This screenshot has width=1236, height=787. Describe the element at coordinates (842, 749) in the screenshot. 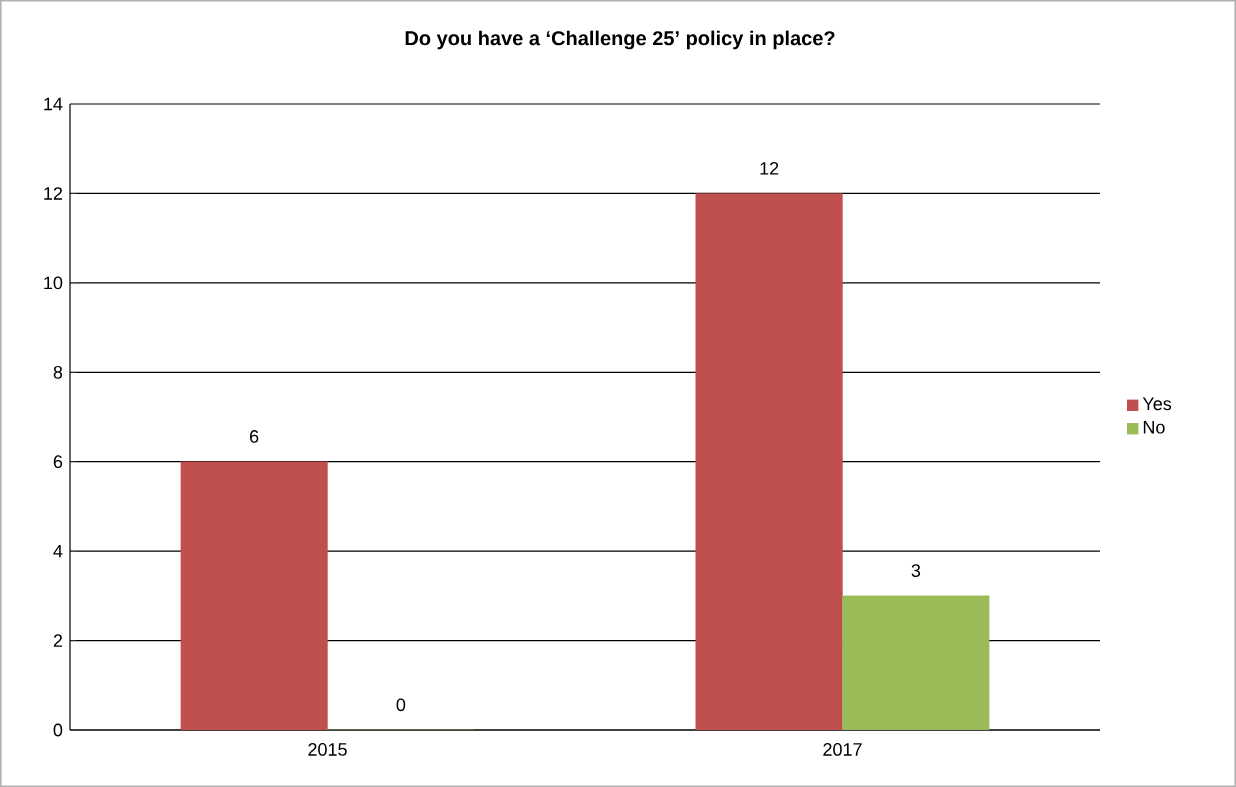

I see `x-tick-label: 2017` at that location.